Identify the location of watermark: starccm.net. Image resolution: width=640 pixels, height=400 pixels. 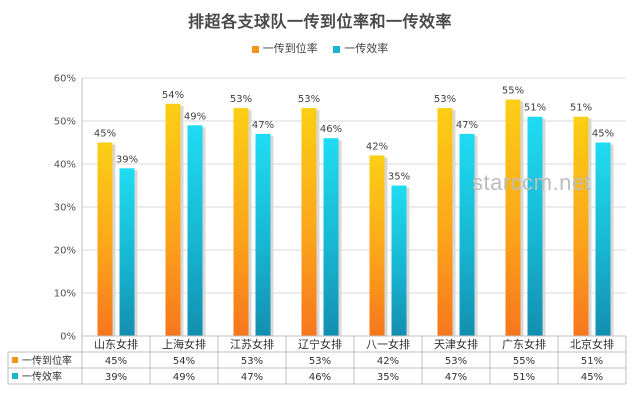
(532, 182).